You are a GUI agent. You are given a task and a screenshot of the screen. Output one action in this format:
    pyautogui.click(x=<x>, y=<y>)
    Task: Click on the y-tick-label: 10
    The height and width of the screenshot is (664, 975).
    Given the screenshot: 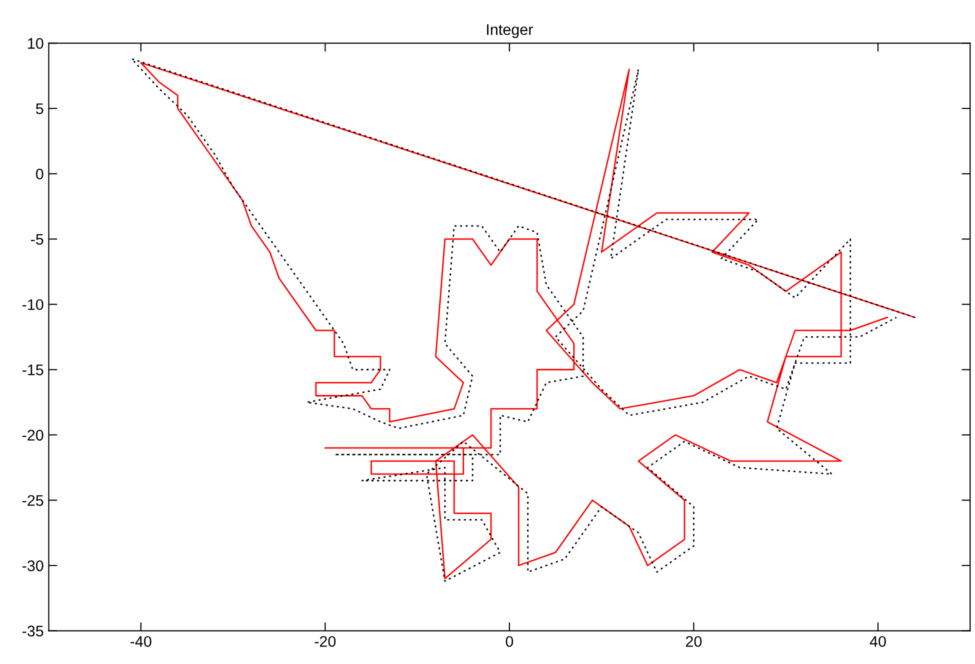 What is the action you would take?
    pyautogui.click(x=36, y=43)
    